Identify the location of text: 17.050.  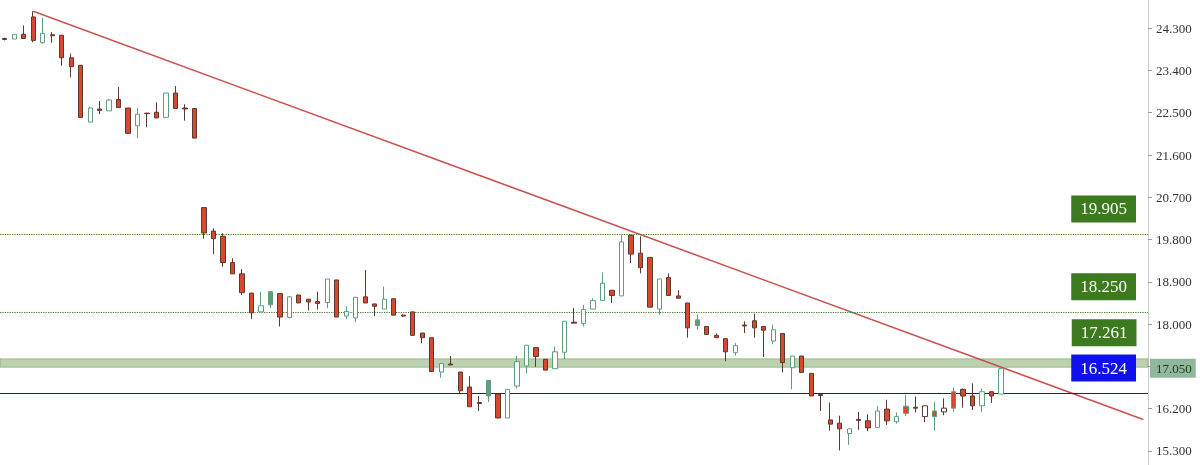
(1174, 368).